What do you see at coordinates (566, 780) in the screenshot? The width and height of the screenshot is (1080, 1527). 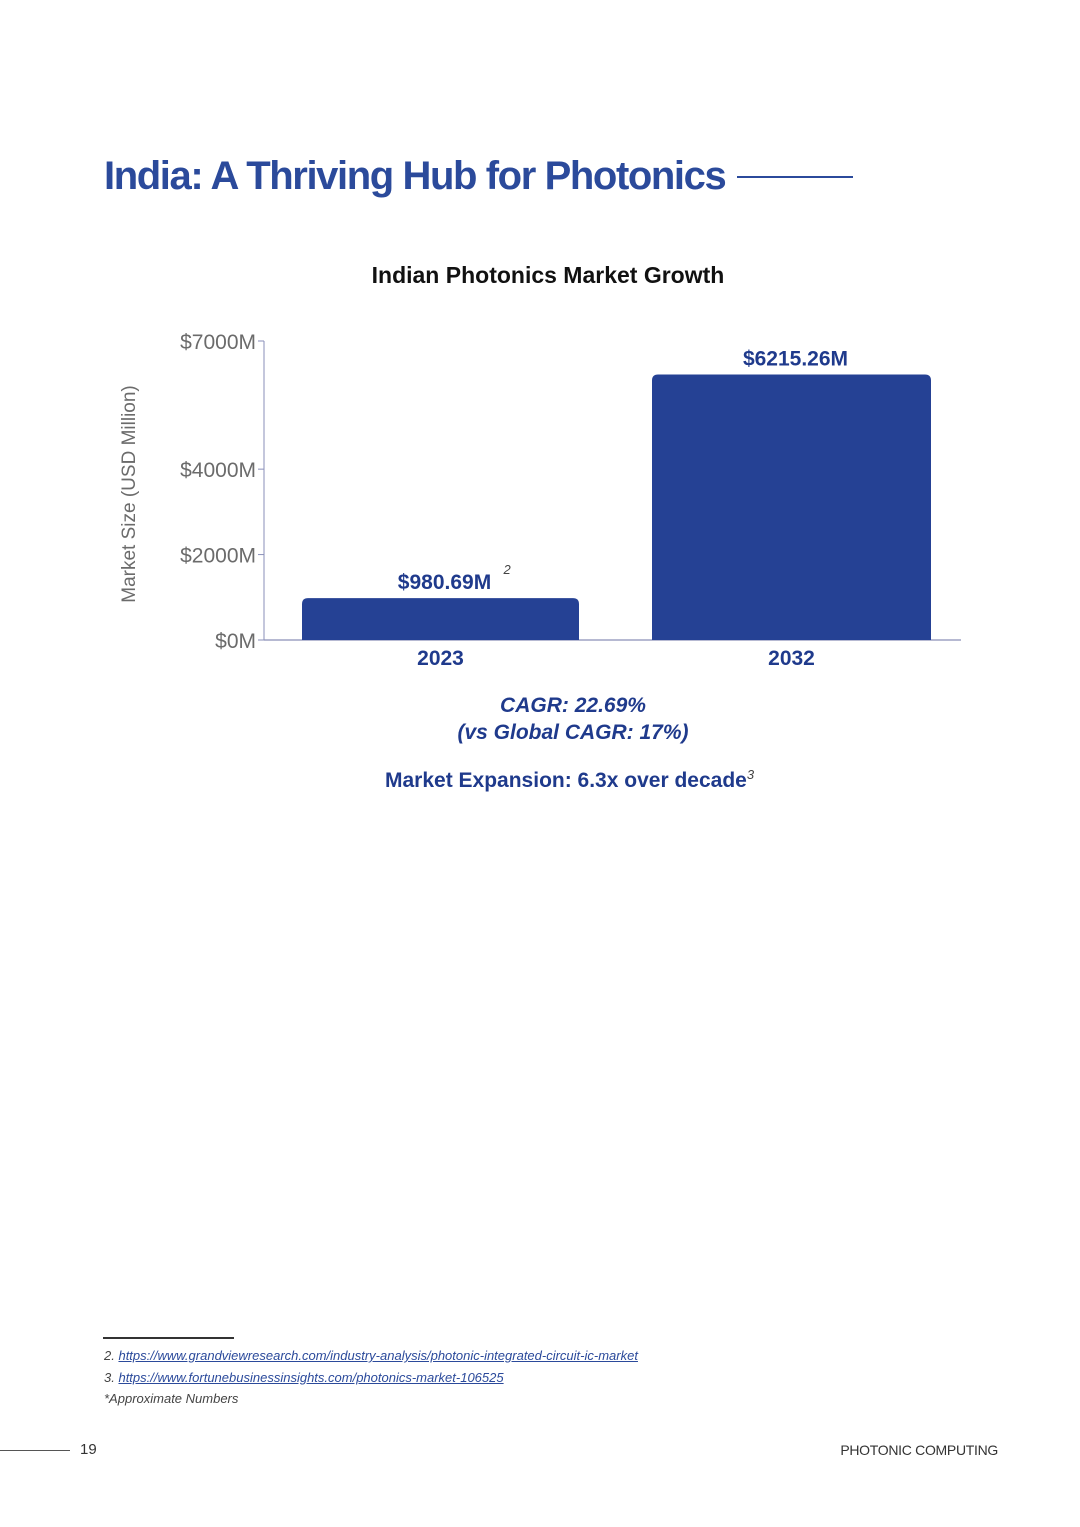 I see `expansion-text: Market Expansion: 6.3x over decade` at bounding box center [566, 780].